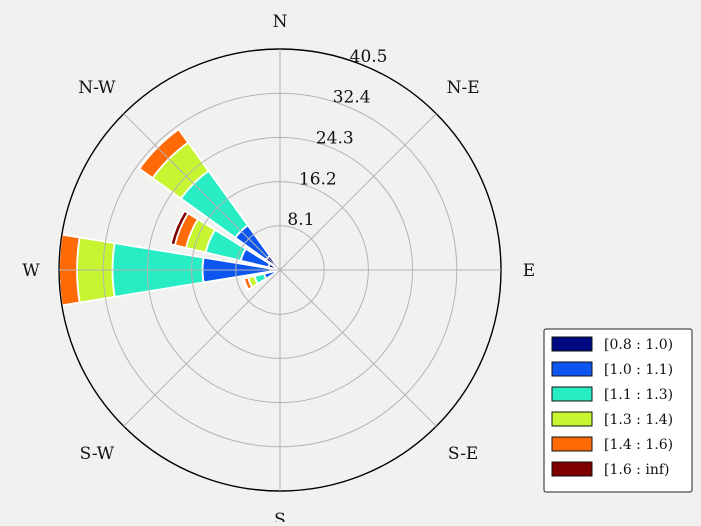  I want to click on legend-label: [1.6 : inf), so click(636, 470).